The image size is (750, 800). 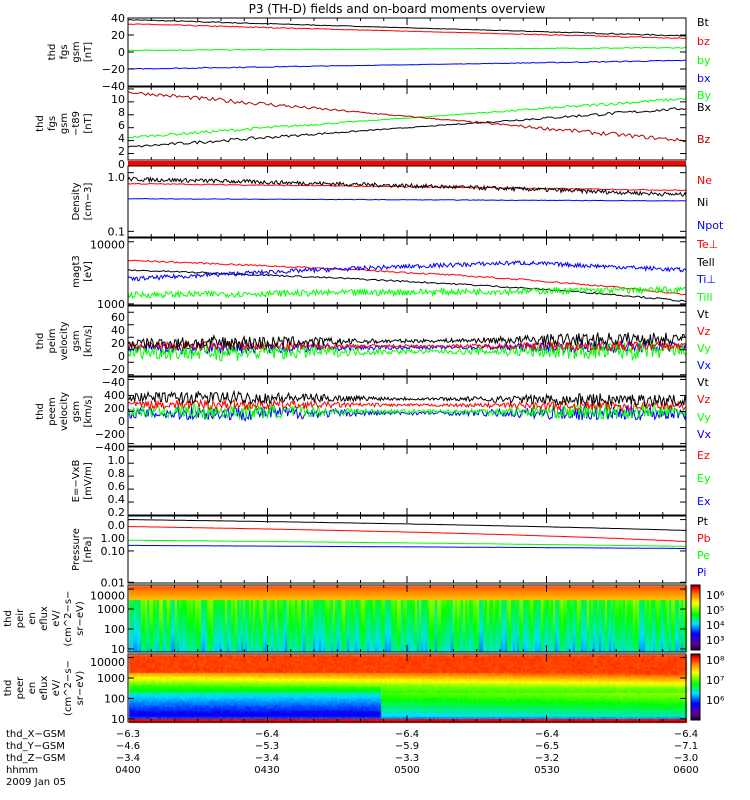 I want to click on y-tick-label: 0.4, so click(x=117, y=499).